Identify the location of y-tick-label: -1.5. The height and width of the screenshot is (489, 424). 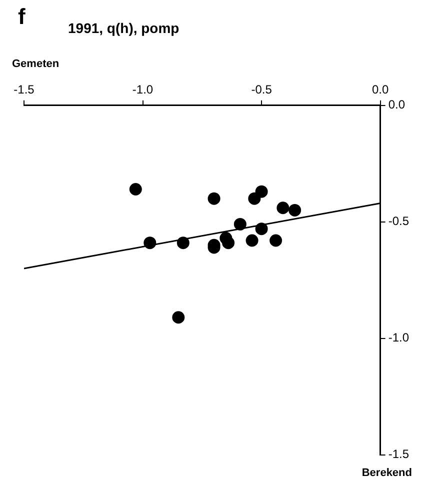
(399, 454).